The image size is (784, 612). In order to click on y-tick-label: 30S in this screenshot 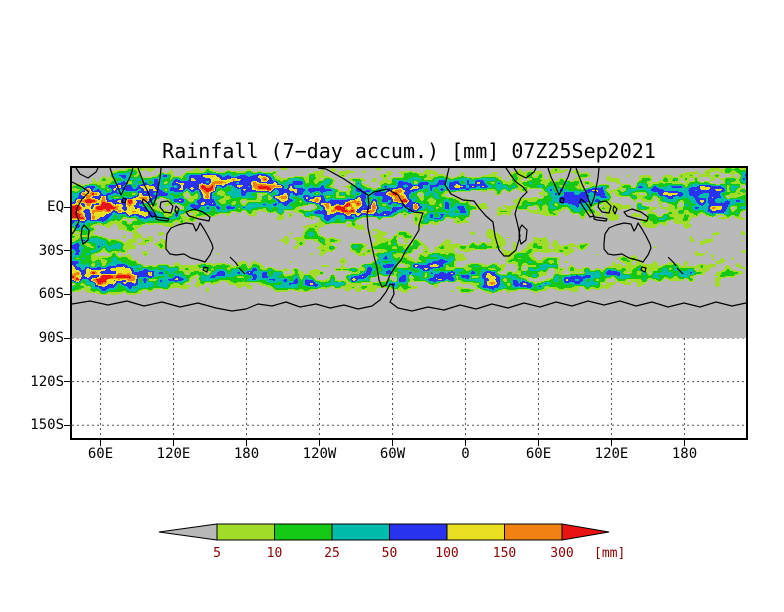, I will do `click(51, 250)`.